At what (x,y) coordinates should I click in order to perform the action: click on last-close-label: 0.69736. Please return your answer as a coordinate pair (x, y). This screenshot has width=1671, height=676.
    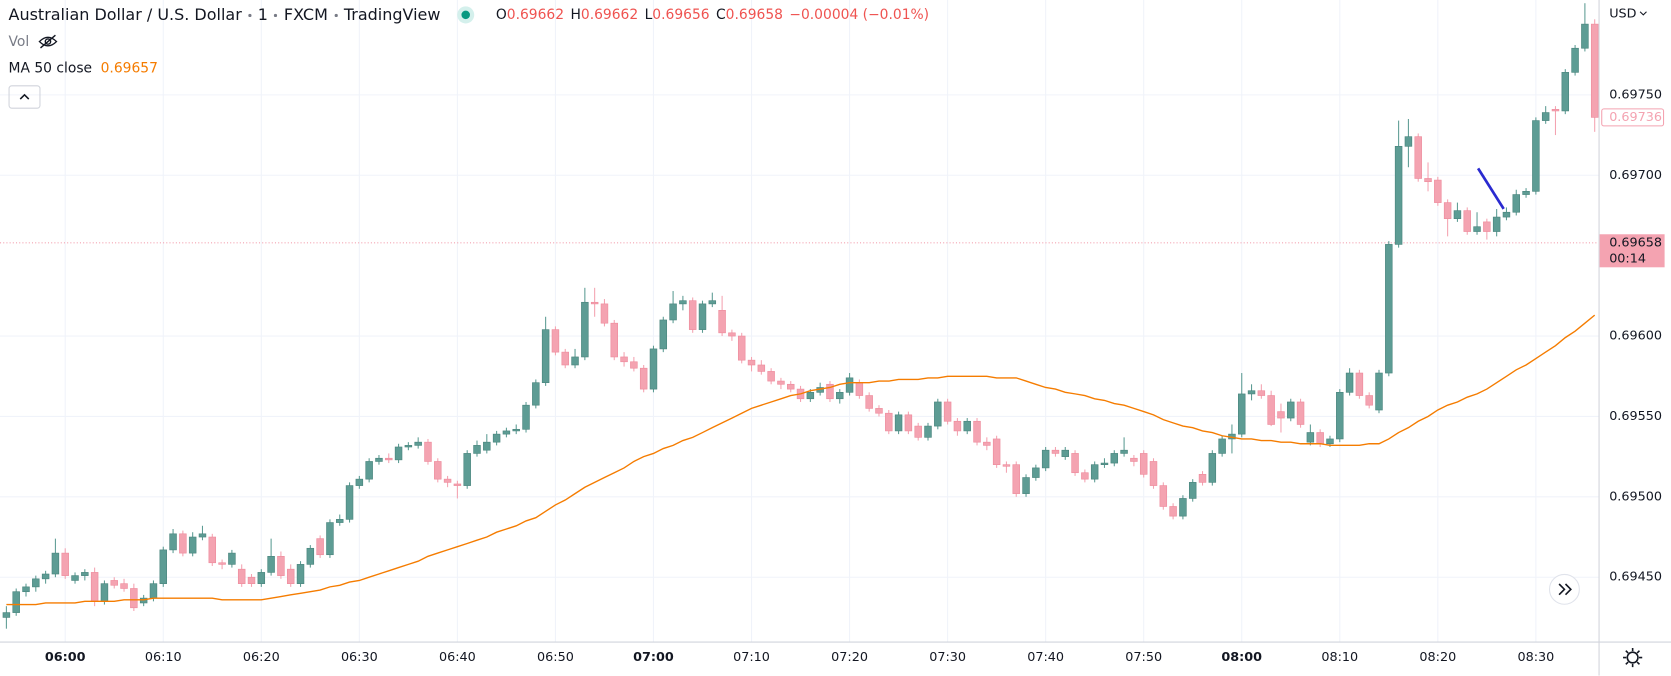
    Looking at the image, I should click on (1635, 117).